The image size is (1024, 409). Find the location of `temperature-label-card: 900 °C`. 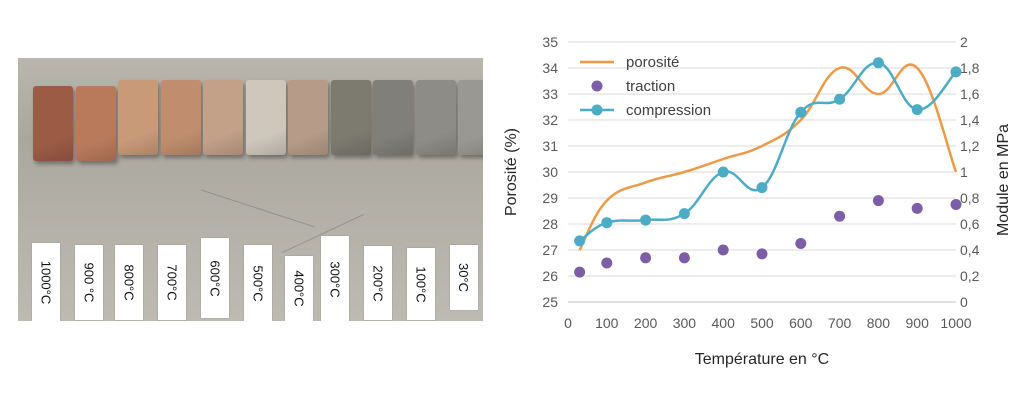

temperature-label-card: 900 °C is located at coordinates (89, 282).